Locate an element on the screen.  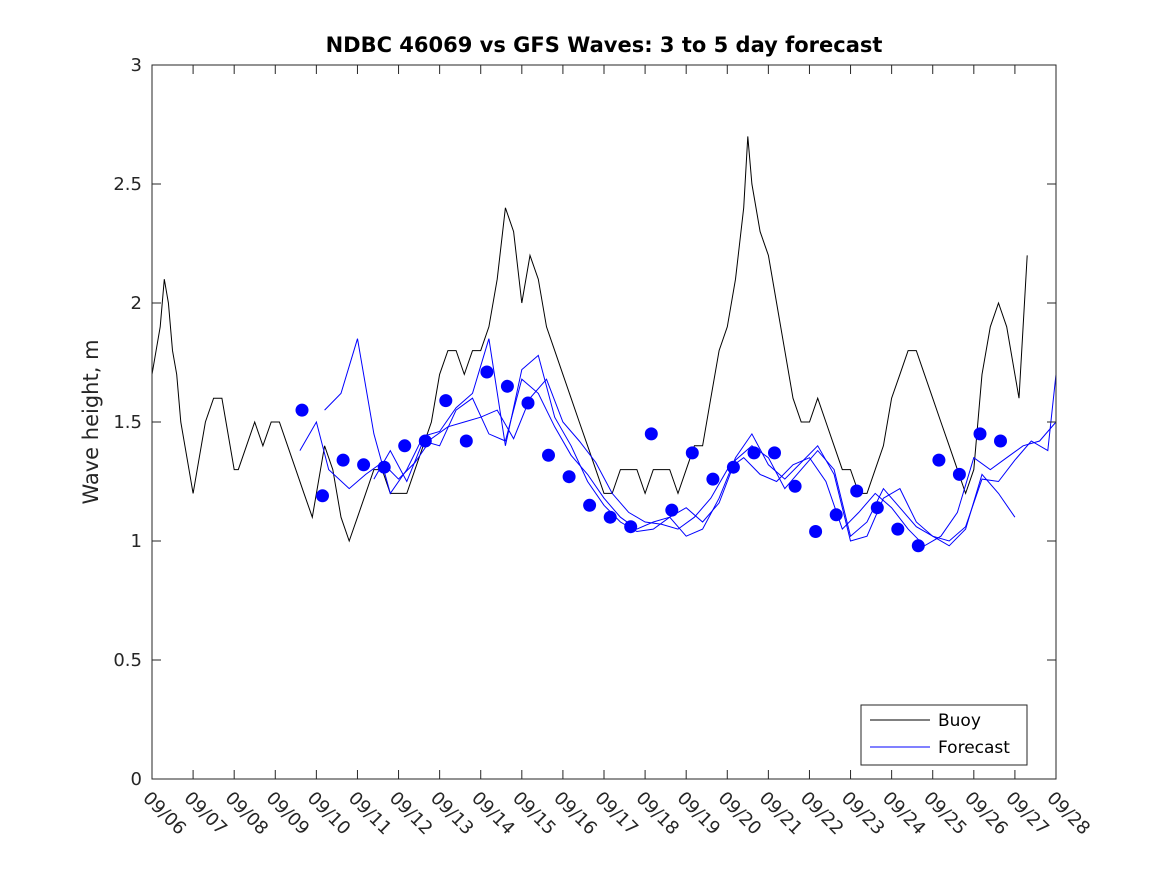
legend-box is located at coordinates (944, 735).